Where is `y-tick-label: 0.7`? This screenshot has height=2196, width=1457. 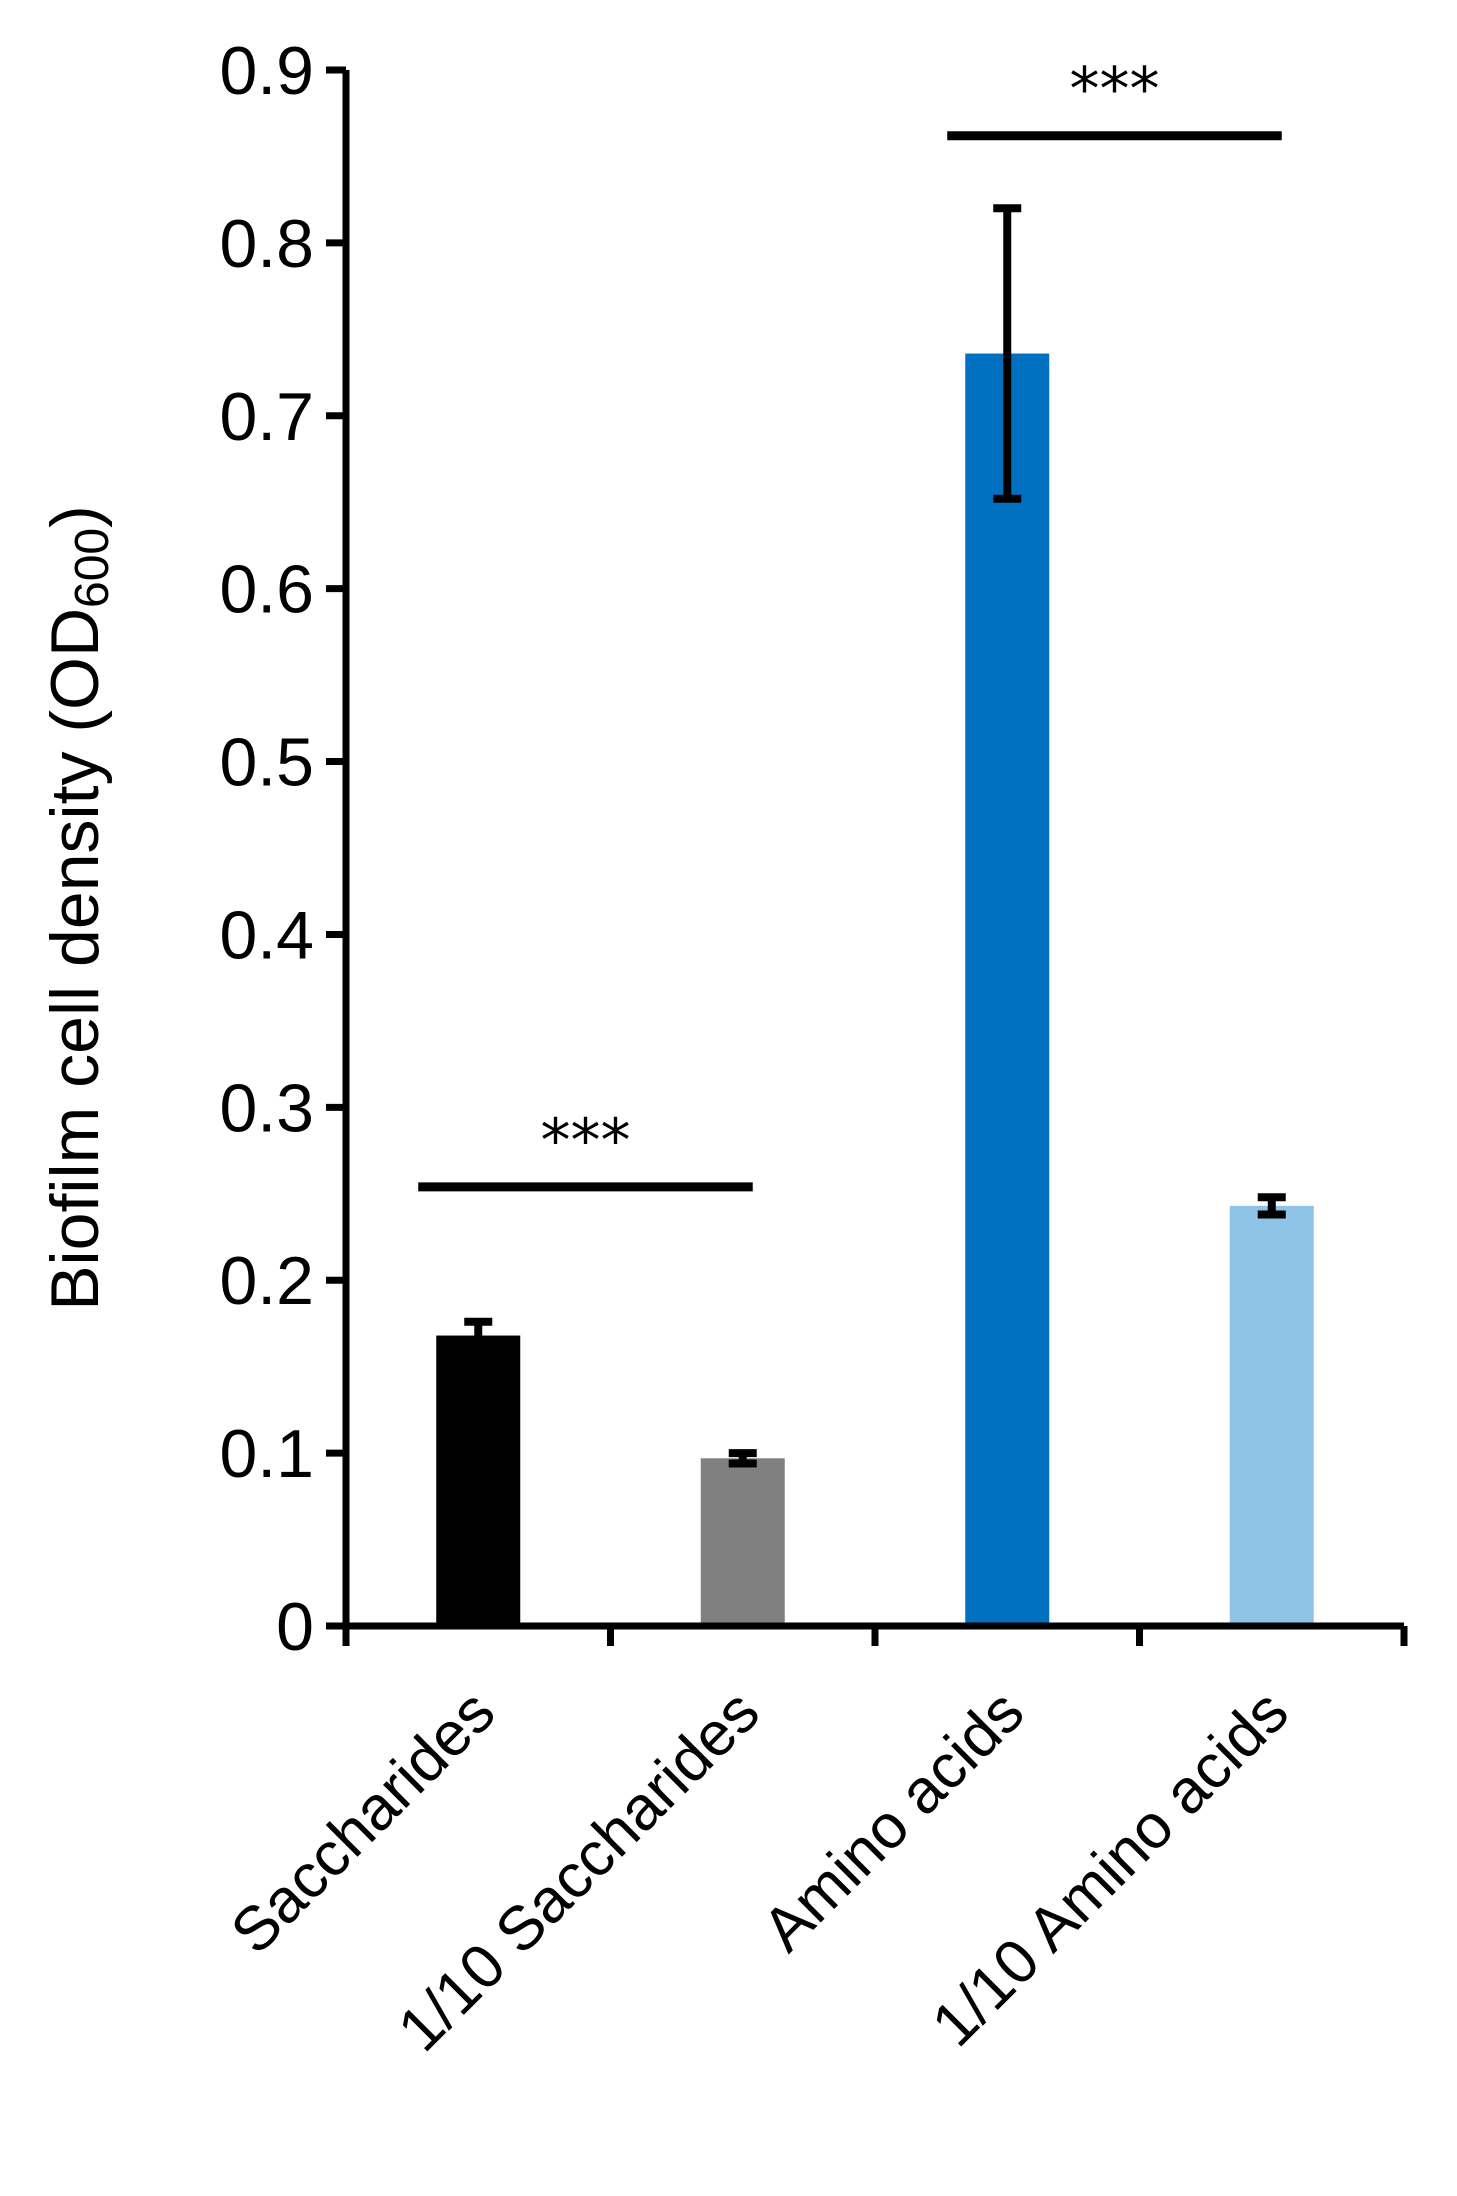 y-tick-label: 0.7 is located at coordinates (266, 417).